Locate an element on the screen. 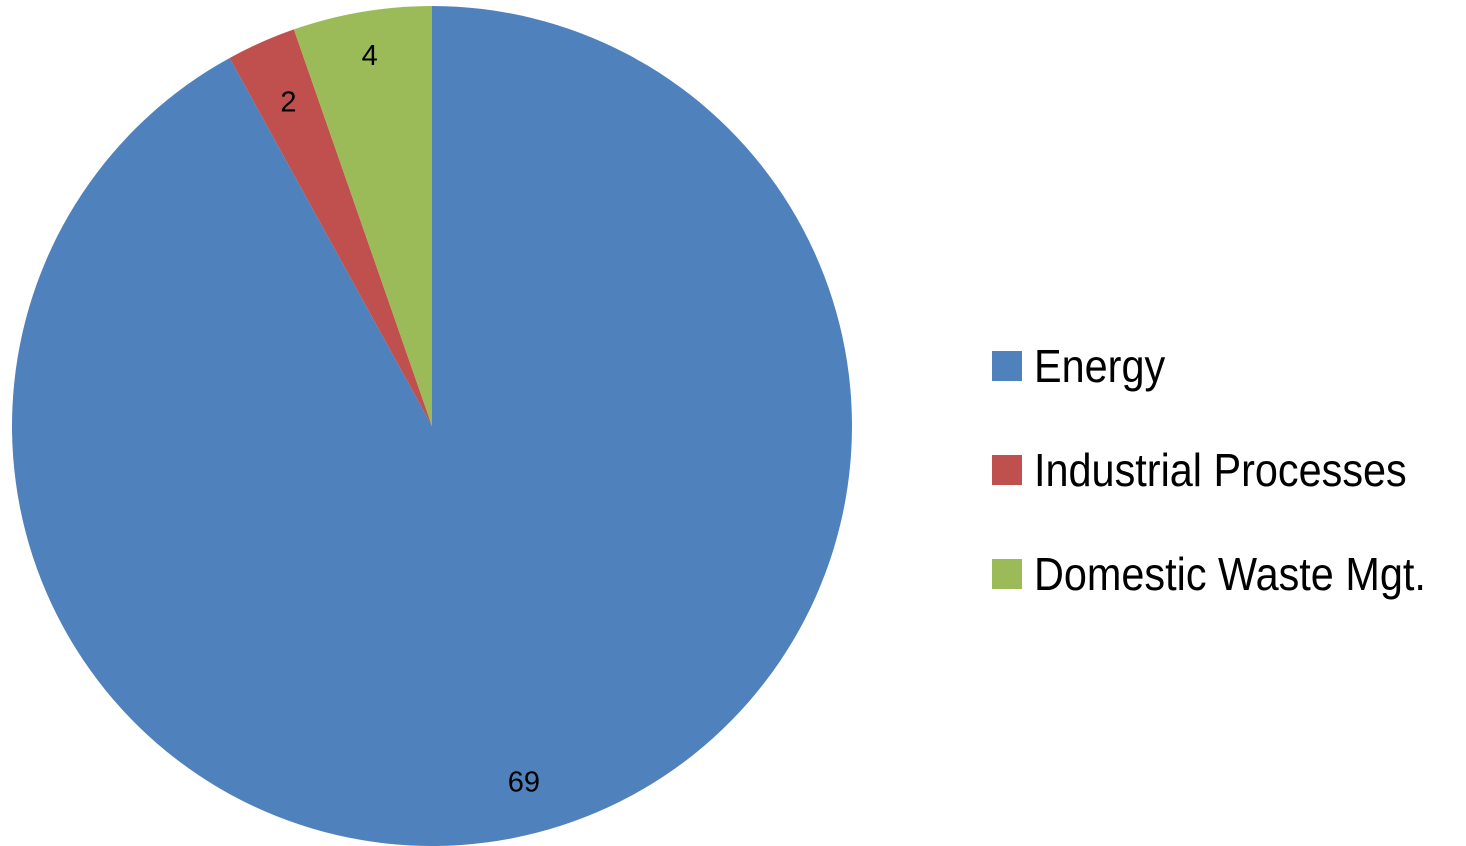 This screenshot has width=1466, height=846. legend-swatch-domestic-waste is located at coordinates (1007, 574).